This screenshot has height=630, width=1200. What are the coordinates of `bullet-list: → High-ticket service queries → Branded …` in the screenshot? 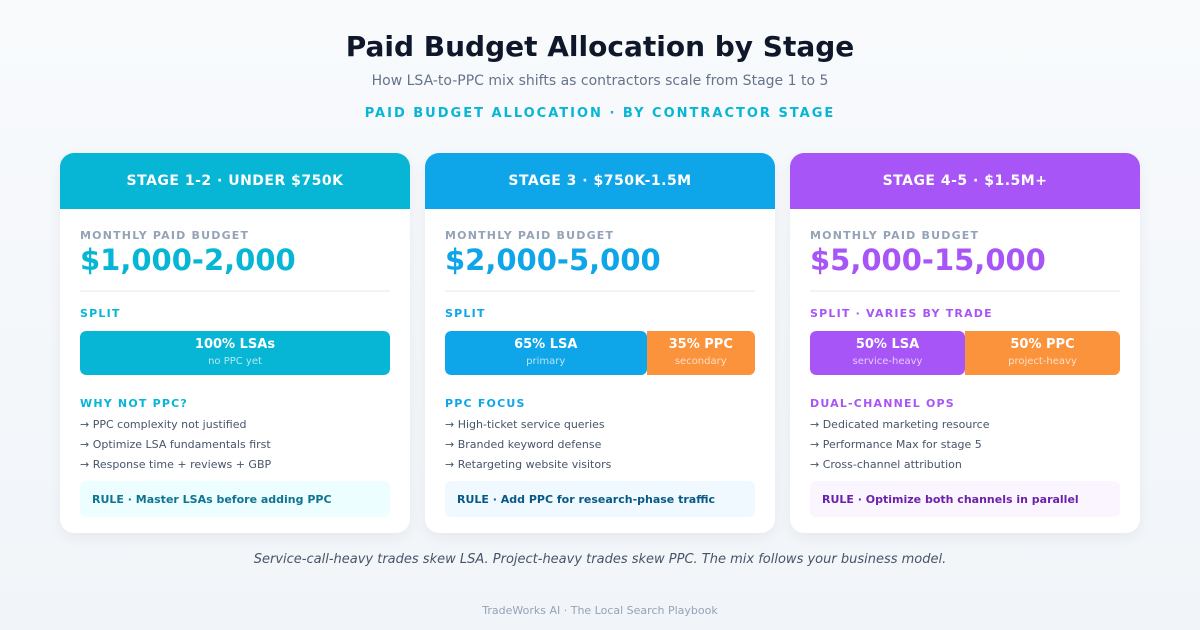 It's located at (528, 446).